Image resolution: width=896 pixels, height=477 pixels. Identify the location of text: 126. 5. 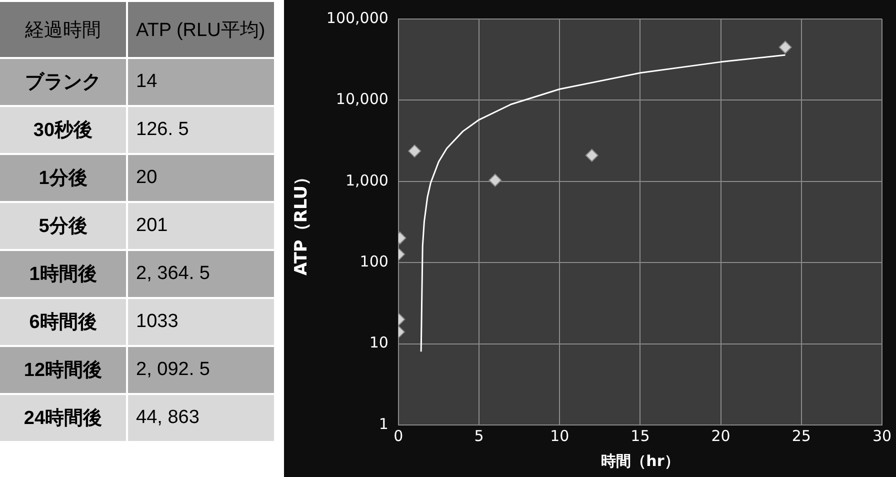
(201, 130).